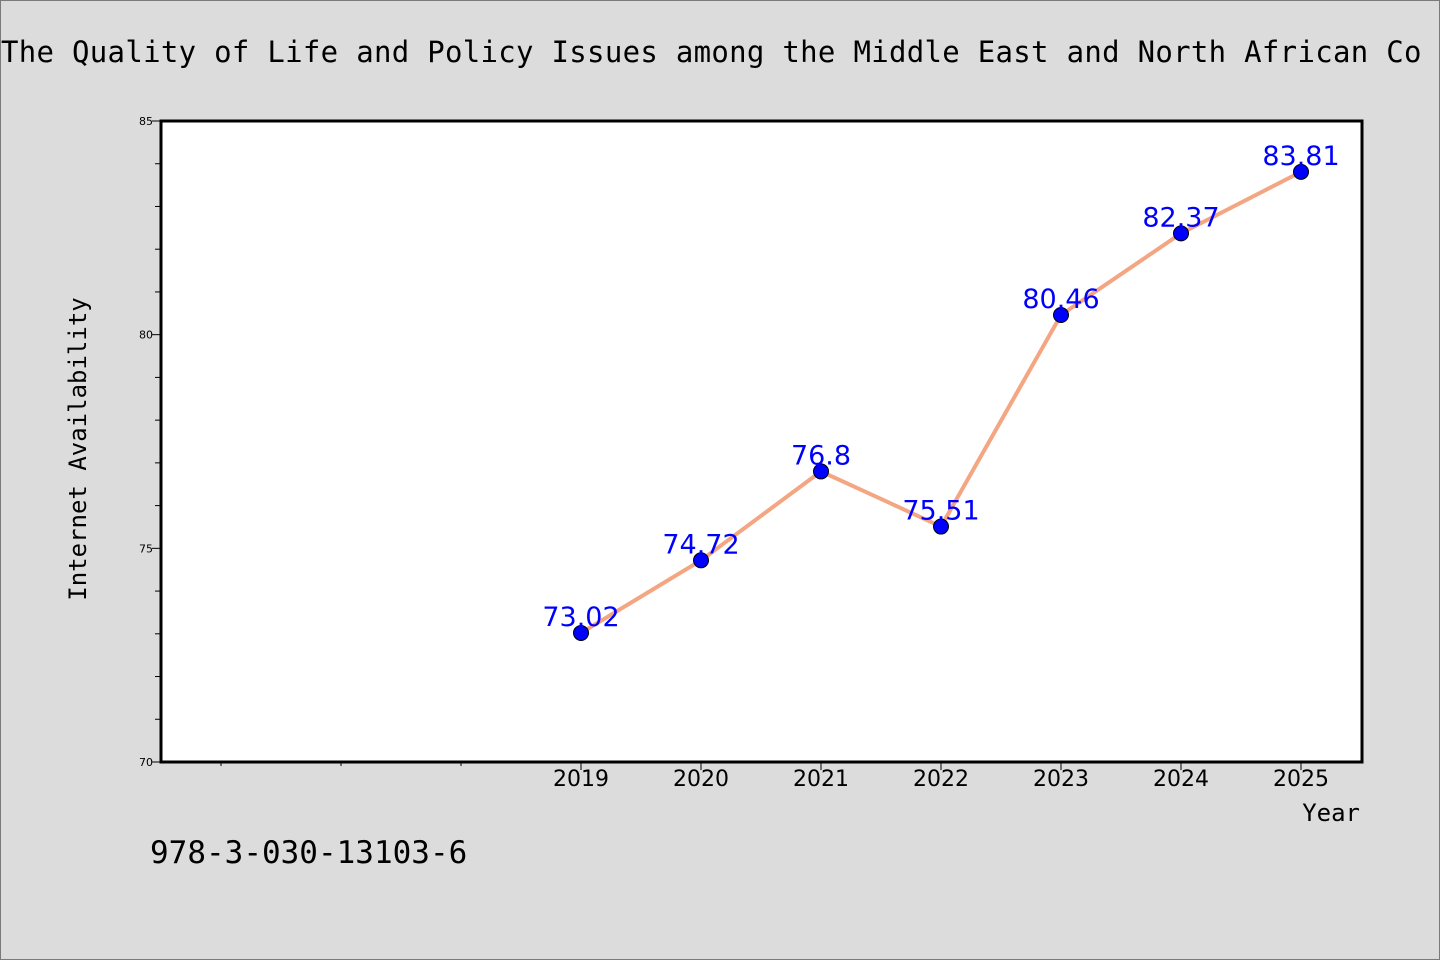 The image size is (1440, 960). Describe the element at coordinates (1301, 779) in the screenshot. I see `x-tick-label: 2025` at that location.